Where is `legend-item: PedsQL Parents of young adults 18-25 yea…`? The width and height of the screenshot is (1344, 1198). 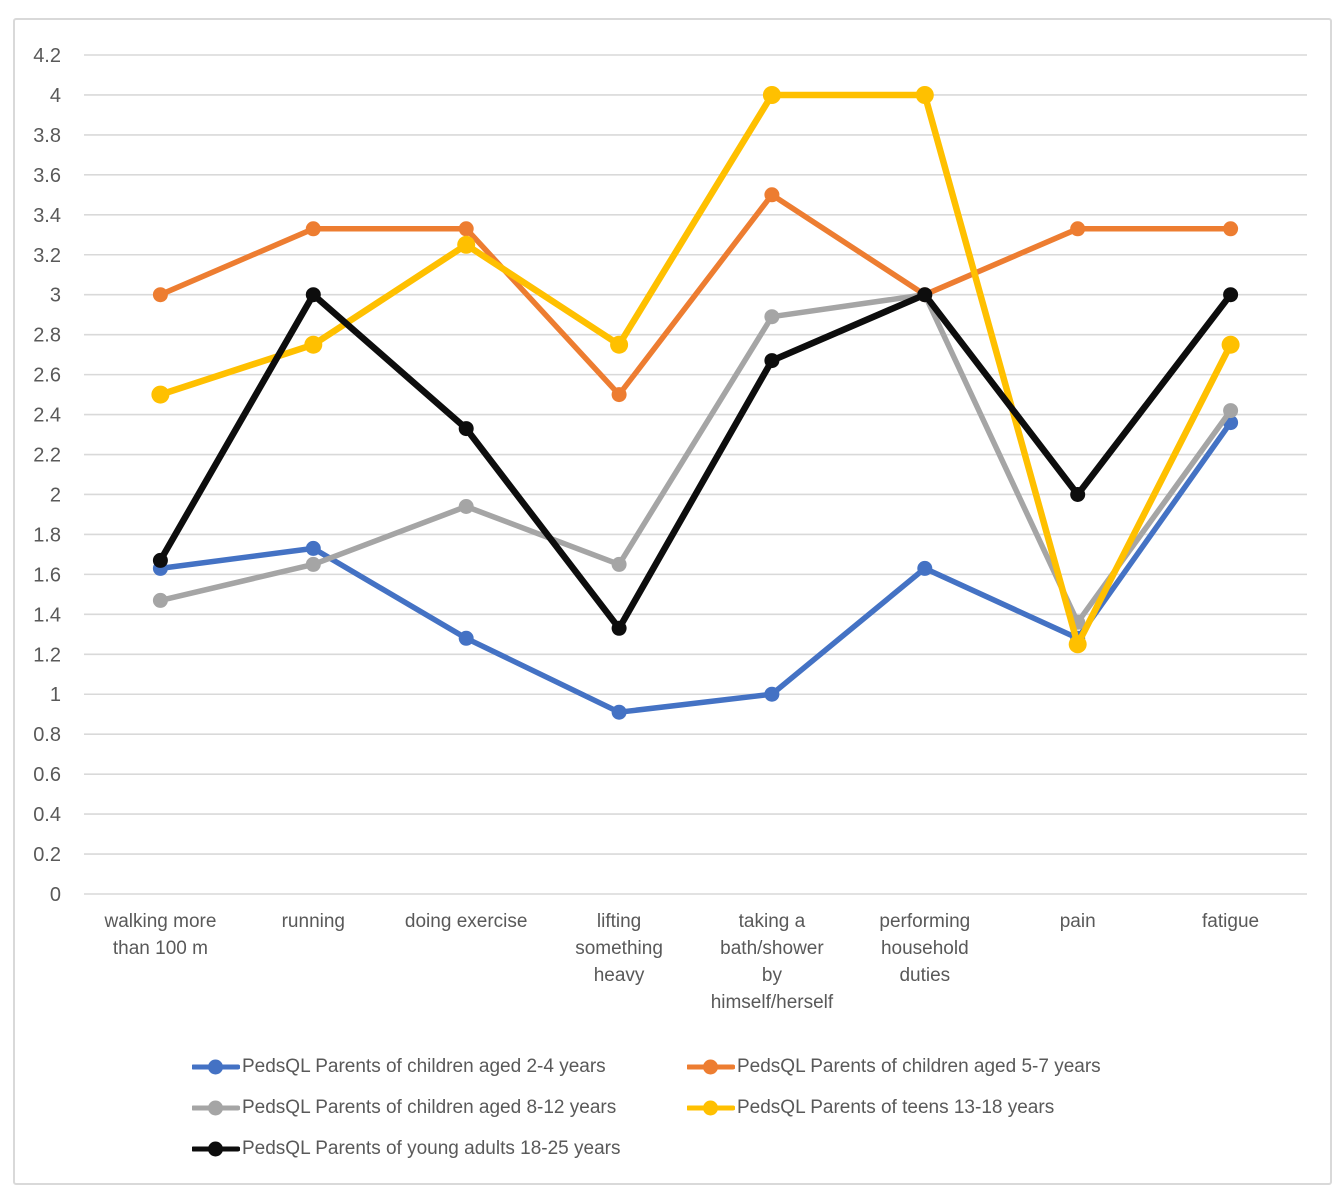
legend-item: PedsQL Parents of young adults 18-25 yea… is located at coordinates (406, 1149).